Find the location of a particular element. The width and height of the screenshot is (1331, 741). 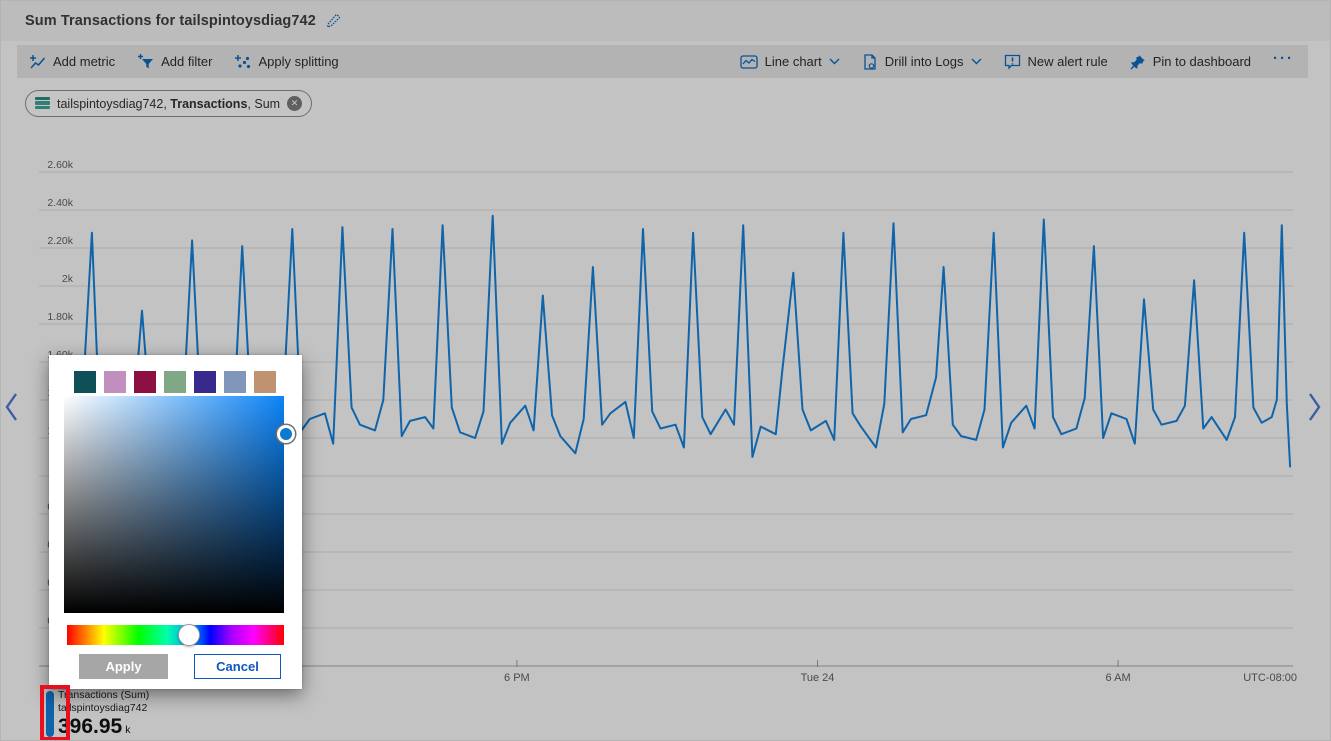

chart-toolbar: Add metric Add filter Apply splitting is located at coordinates (662, 61).